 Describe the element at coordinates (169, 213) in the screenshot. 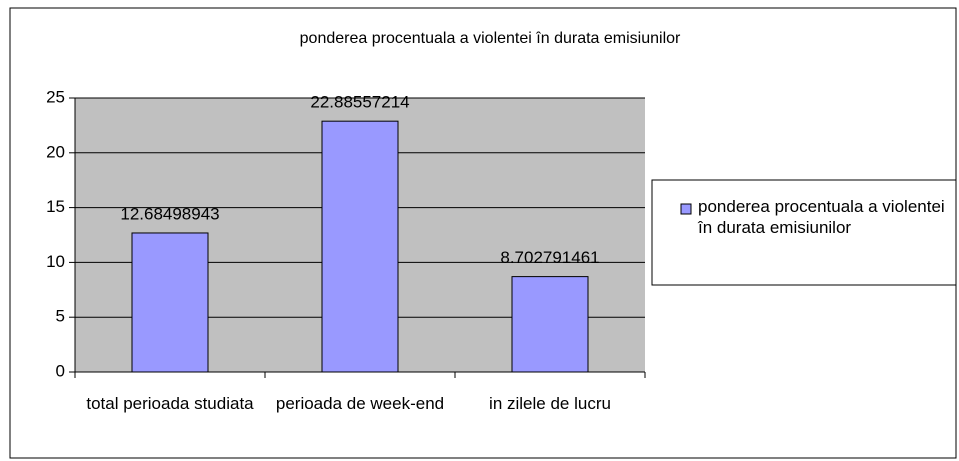

I see `data-label: 12.68498943` at that location.